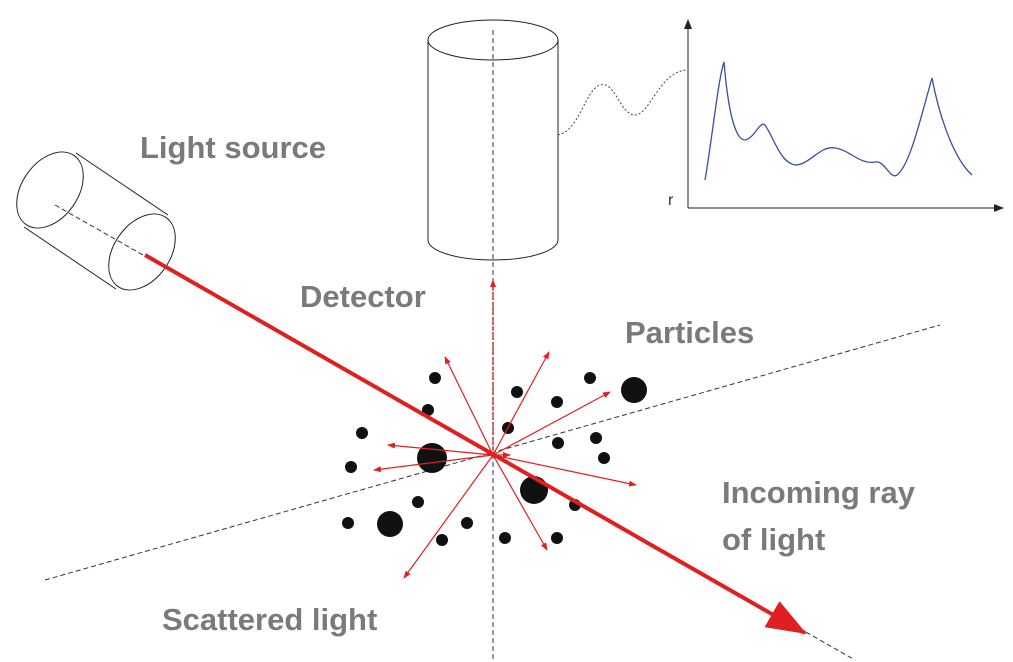 This screenshot has width=1013, height=662. What do you see at coordinates (494, 459) in the screenshot?
I see `particles` at bounding box center [494, 459].